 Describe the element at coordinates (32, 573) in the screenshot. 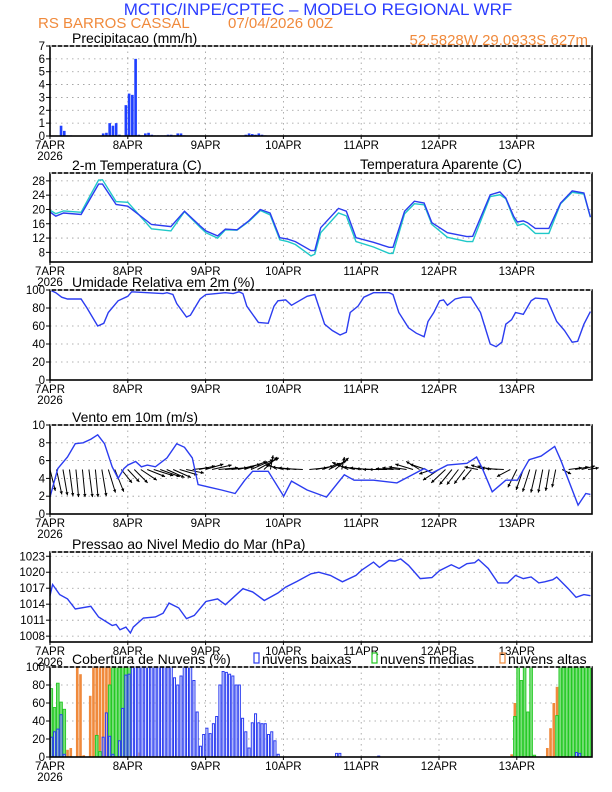

I see `y-tick-label: 1020` at that location.